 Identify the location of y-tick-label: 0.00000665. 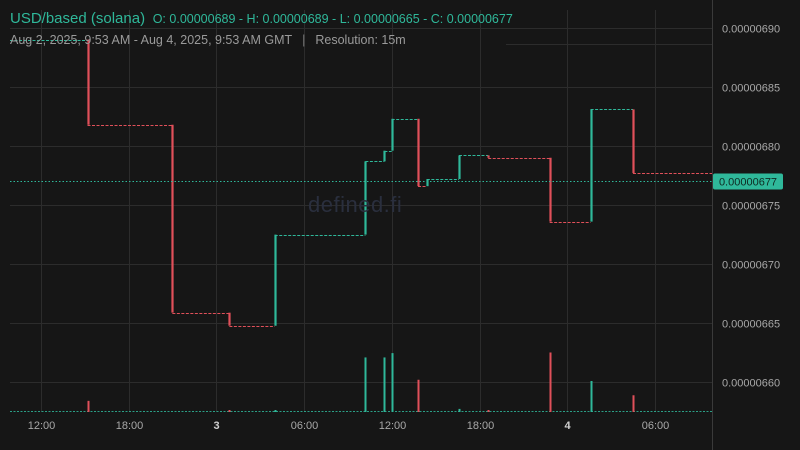
(751, 325).